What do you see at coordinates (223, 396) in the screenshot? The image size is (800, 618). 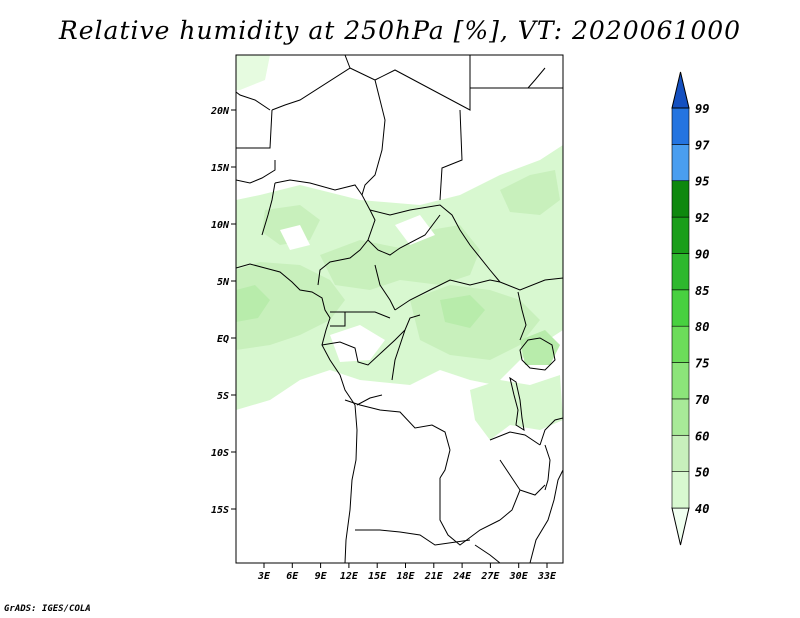 I see `lat-label: 5S` at bounding box center [223, 396].